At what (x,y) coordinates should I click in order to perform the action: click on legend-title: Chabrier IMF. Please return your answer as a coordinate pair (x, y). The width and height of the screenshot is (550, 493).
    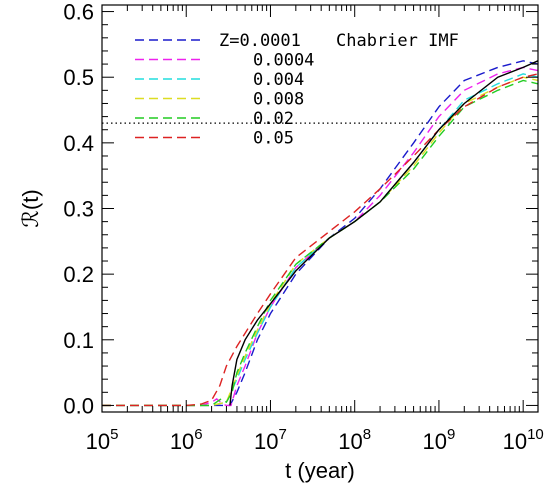
    Looking at the image, I should click on (397, 41).